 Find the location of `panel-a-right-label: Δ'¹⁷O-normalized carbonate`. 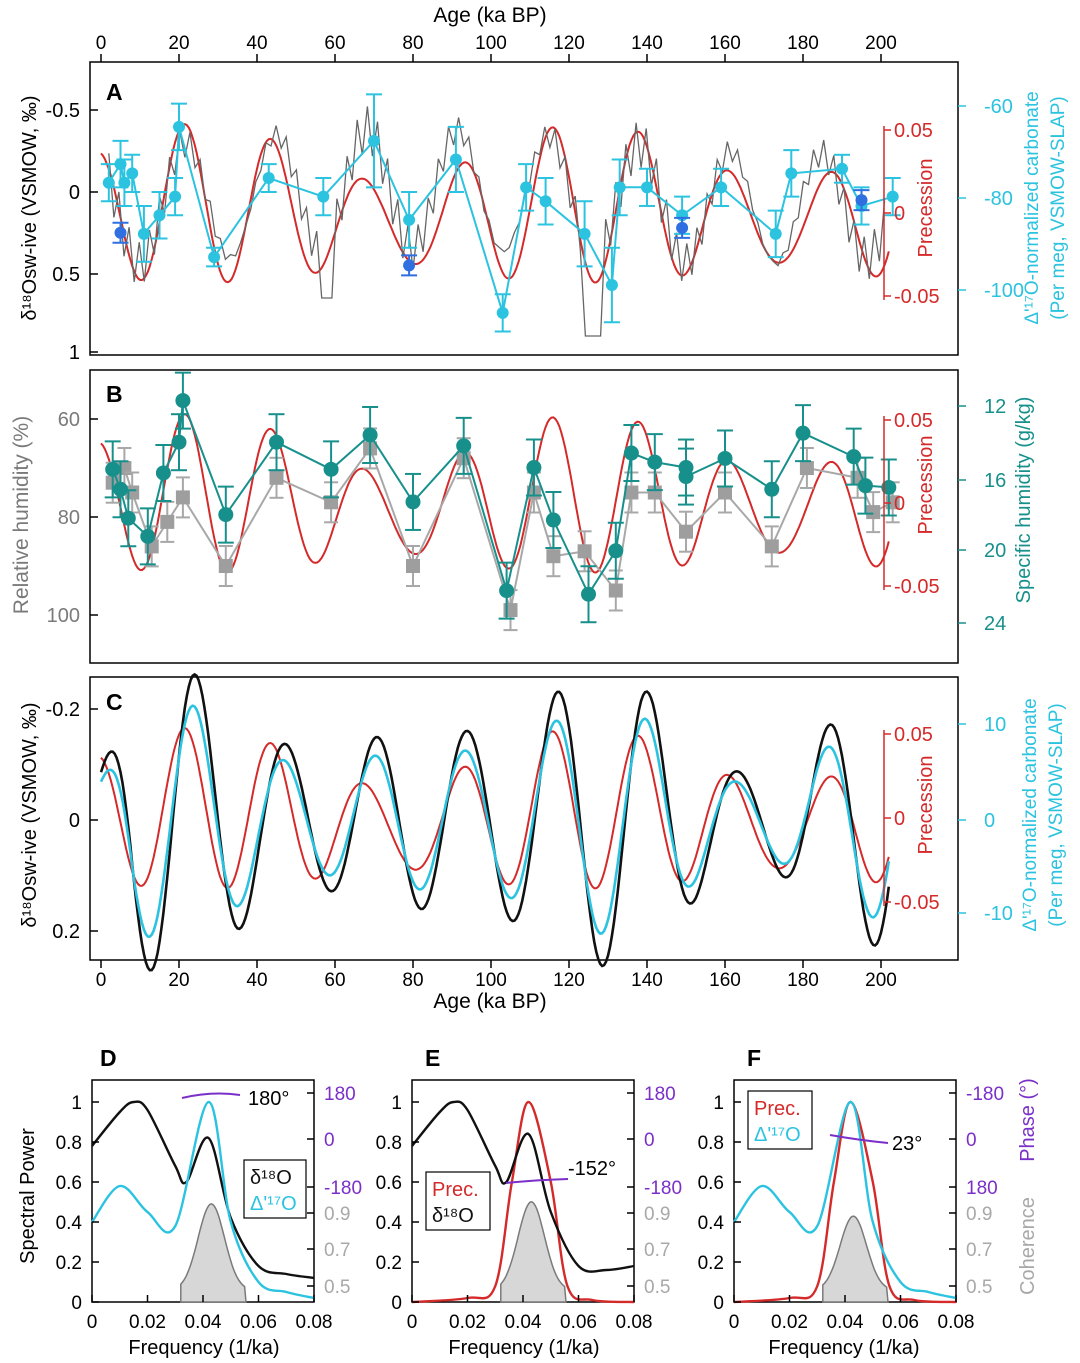

panel-a-right-label: Δ'¹⁷O-normalized carbonate is located at coordinates (1032, 207).